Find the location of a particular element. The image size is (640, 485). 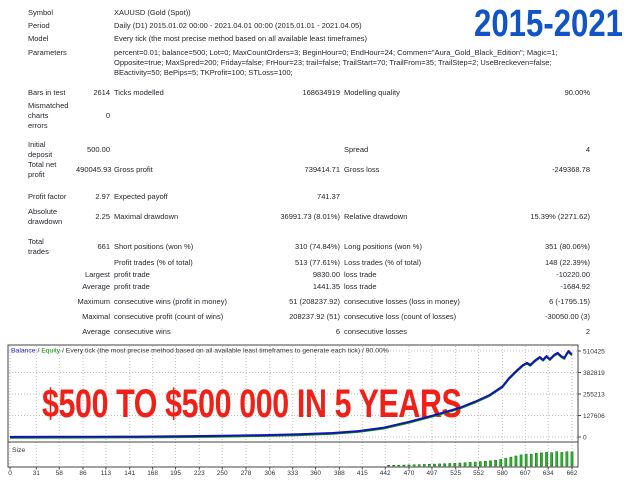

svg-text: 382819 is located at coordinates (594, 373).